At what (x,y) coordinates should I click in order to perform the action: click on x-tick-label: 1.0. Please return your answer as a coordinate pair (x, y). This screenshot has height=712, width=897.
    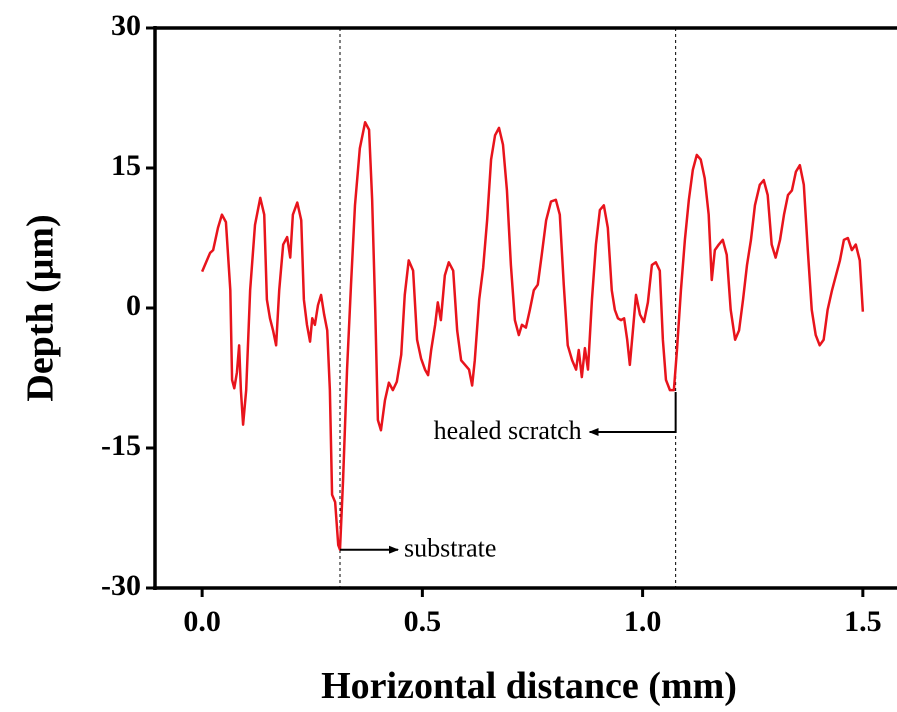
    Looking at the image, I should click on (643, 621).